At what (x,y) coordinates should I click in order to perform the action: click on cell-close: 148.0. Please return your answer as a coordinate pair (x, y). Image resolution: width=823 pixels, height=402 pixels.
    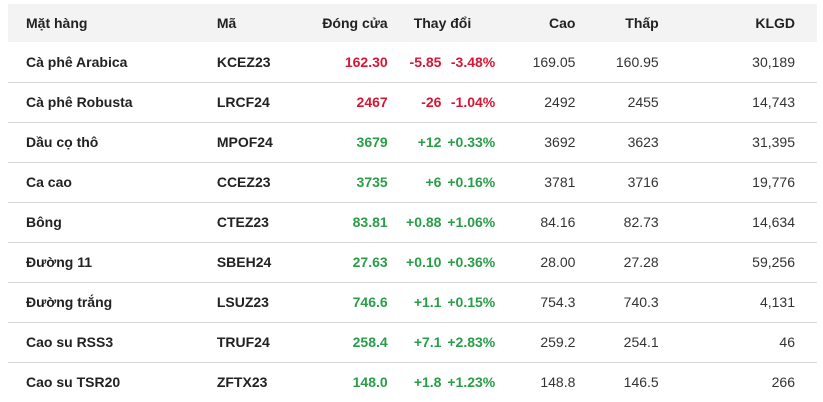
    Looking at the image, I should click on (370, 382).